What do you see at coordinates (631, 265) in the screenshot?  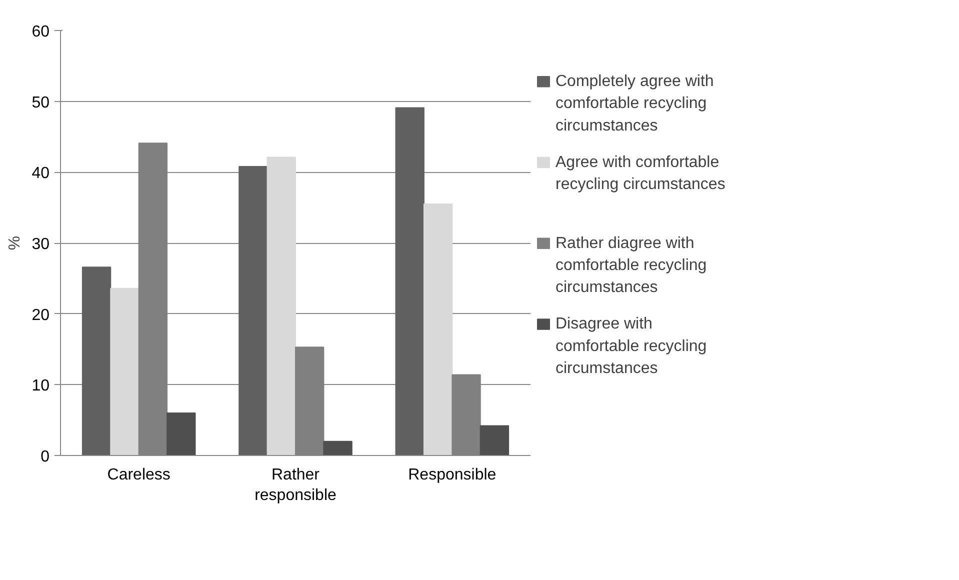 I see `legend-label: Rather diagree with comfortable recycling circumstances` at bounding box center [631, 265].